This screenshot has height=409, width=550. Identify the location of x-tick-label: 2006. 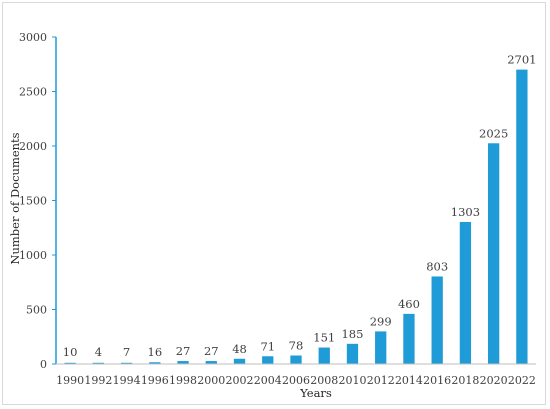
(296, 380).